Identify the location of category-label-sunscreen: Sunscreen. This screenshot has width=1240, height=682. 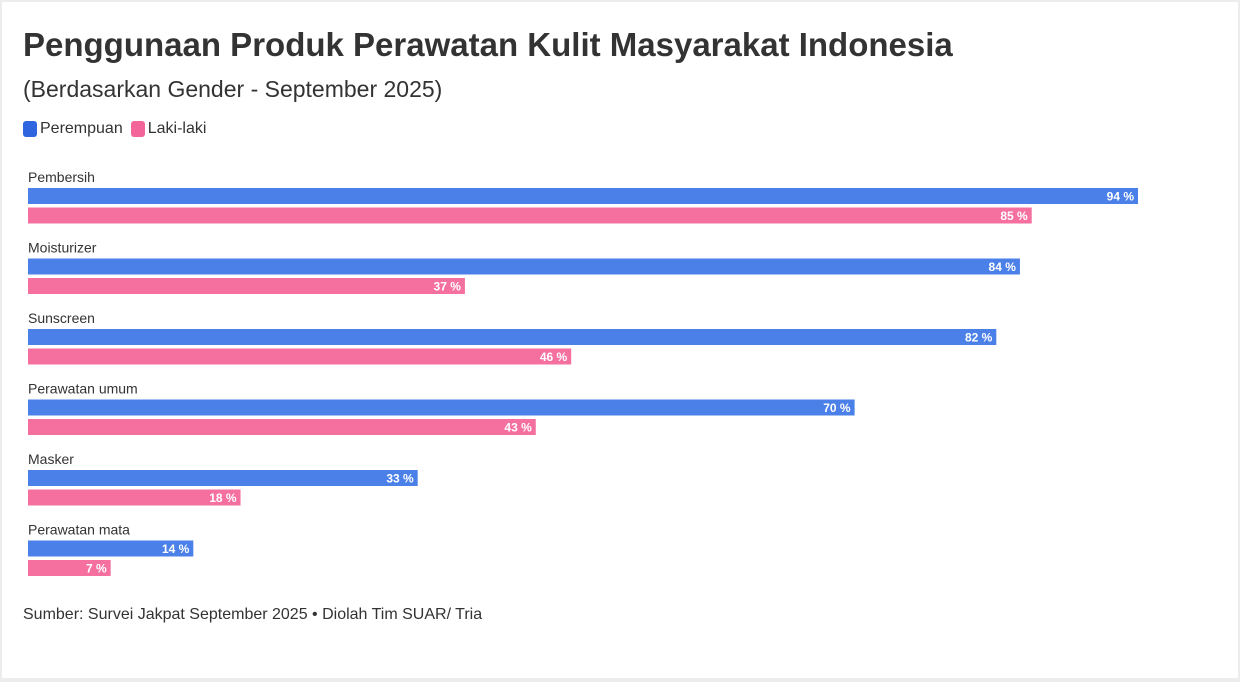
(61, 318).